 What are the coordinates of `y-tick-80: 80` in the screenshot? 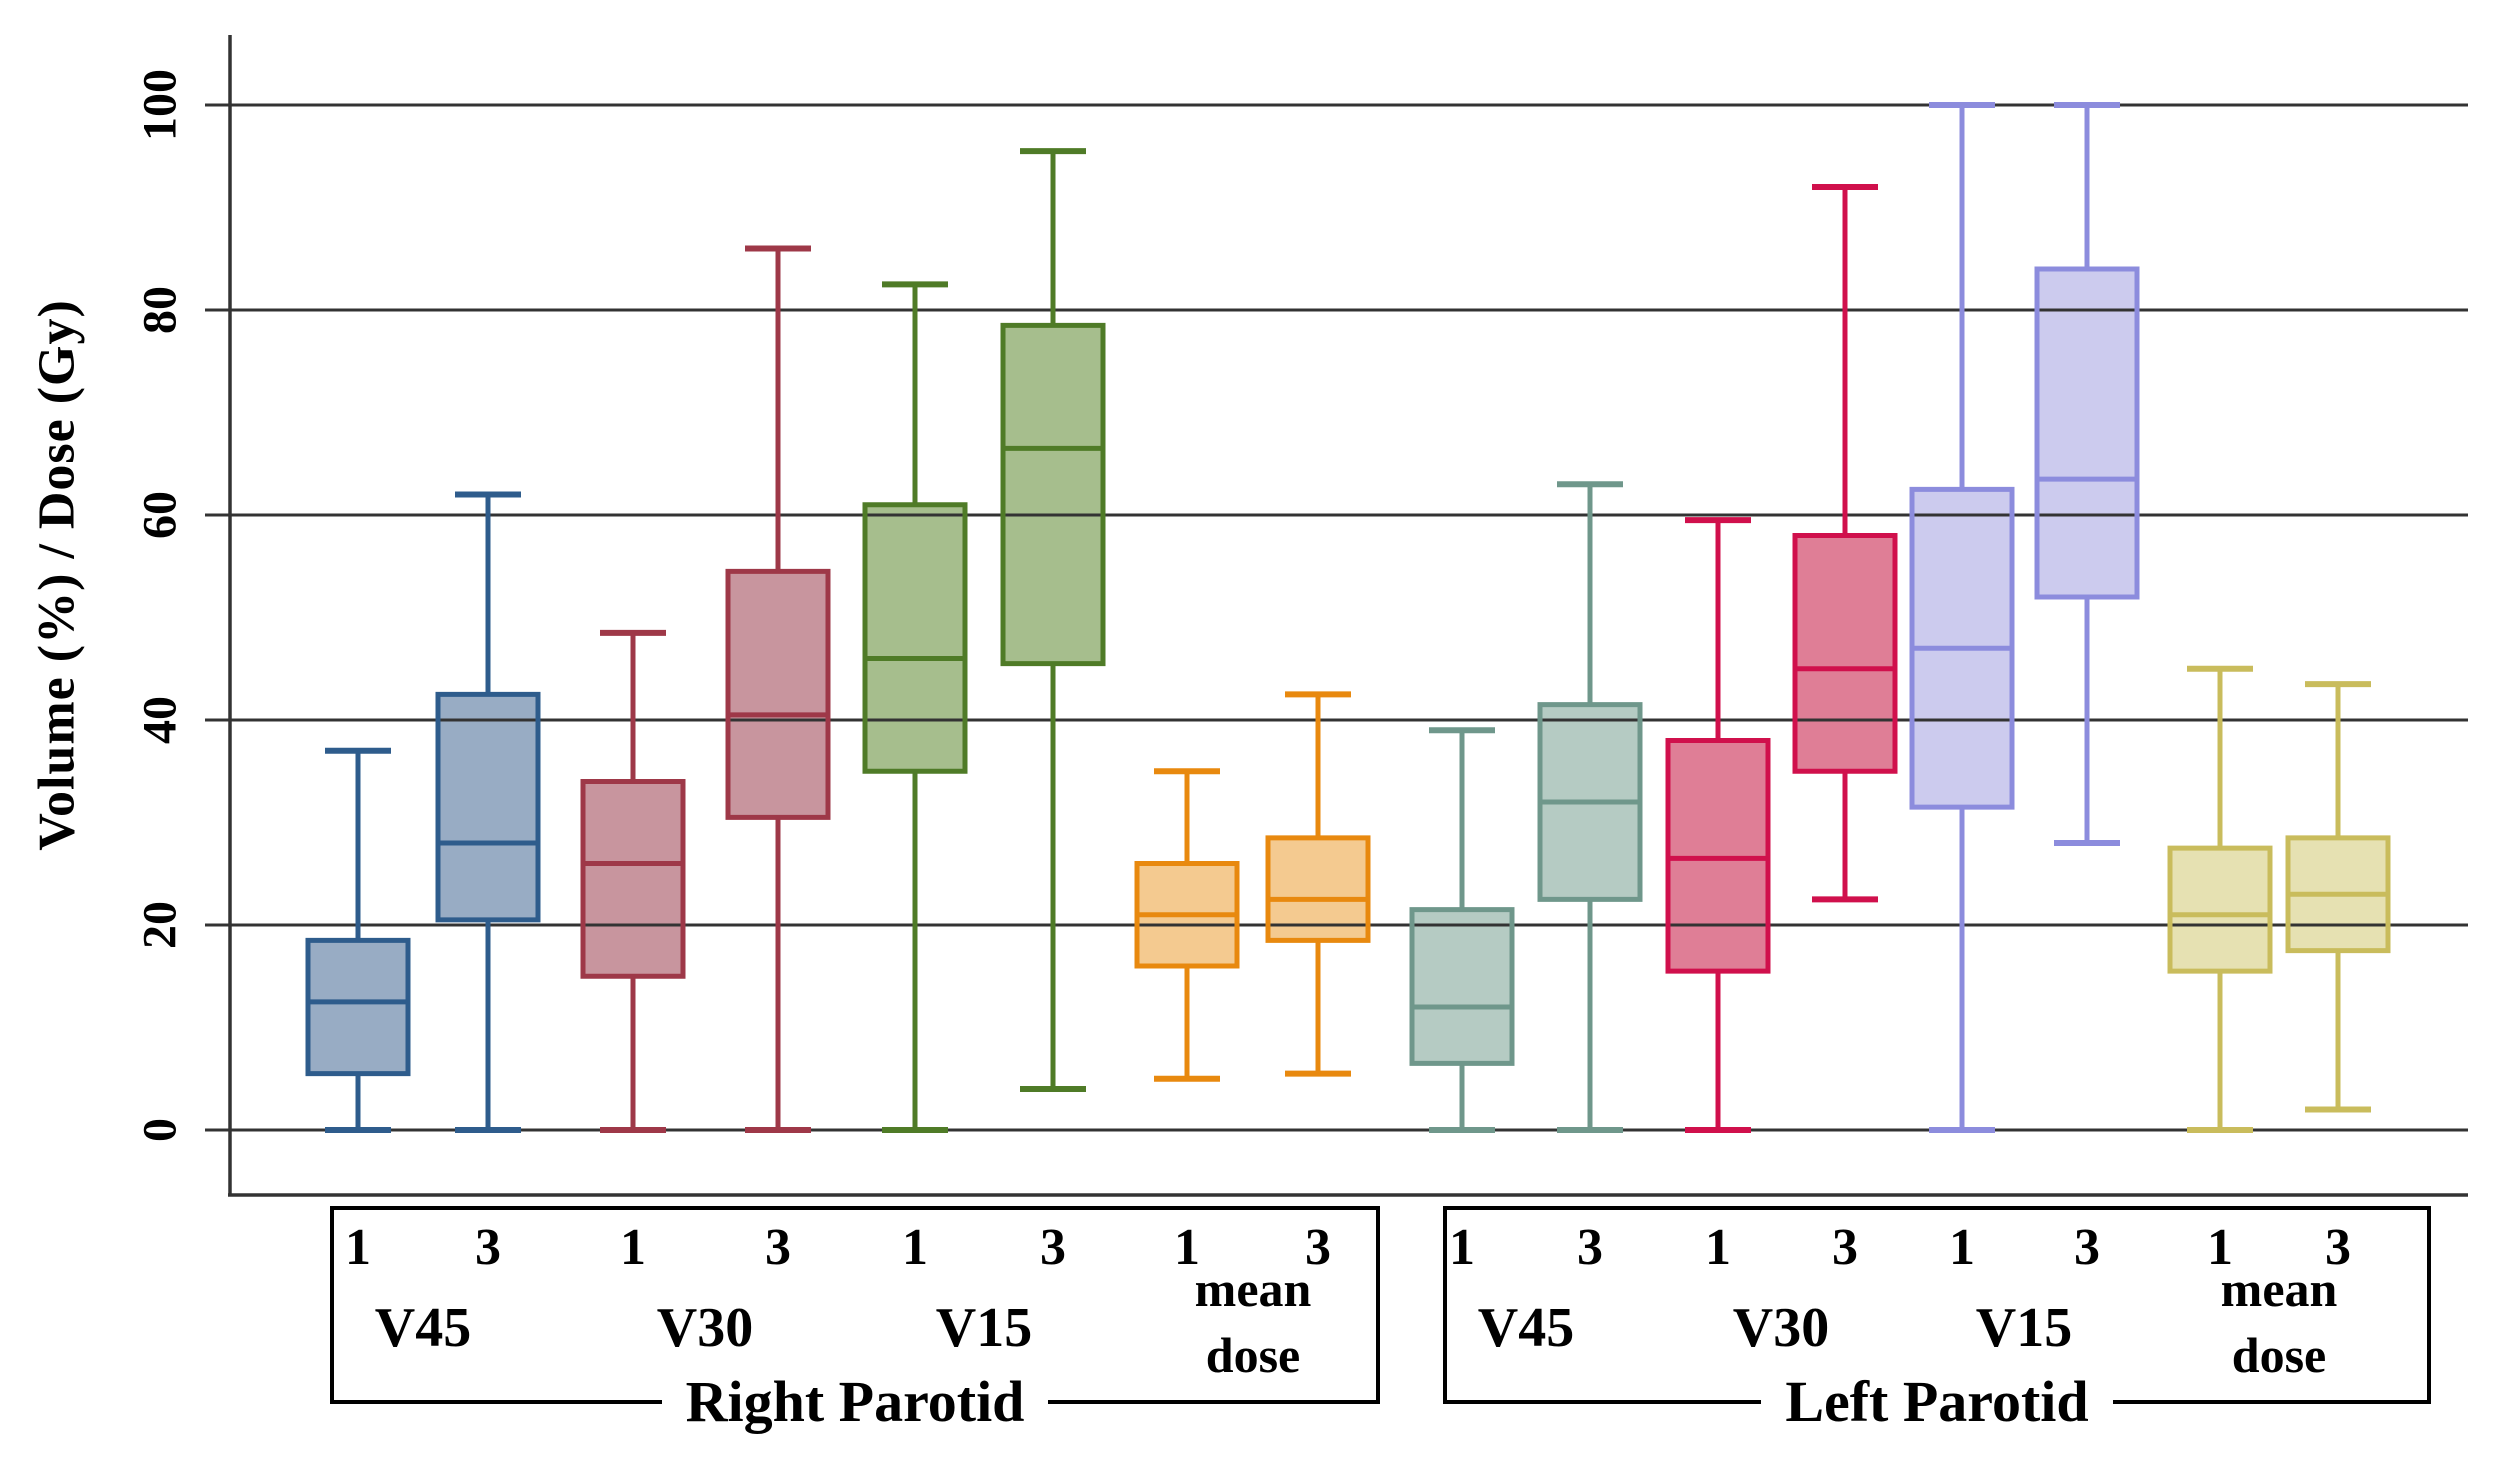 It's located at (160, 310).